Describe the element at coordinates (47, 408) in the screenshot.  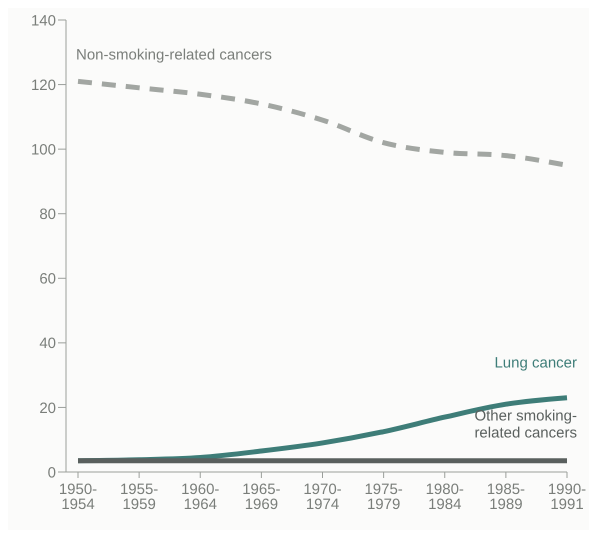
I see `y-tick-label: 20` at that location.